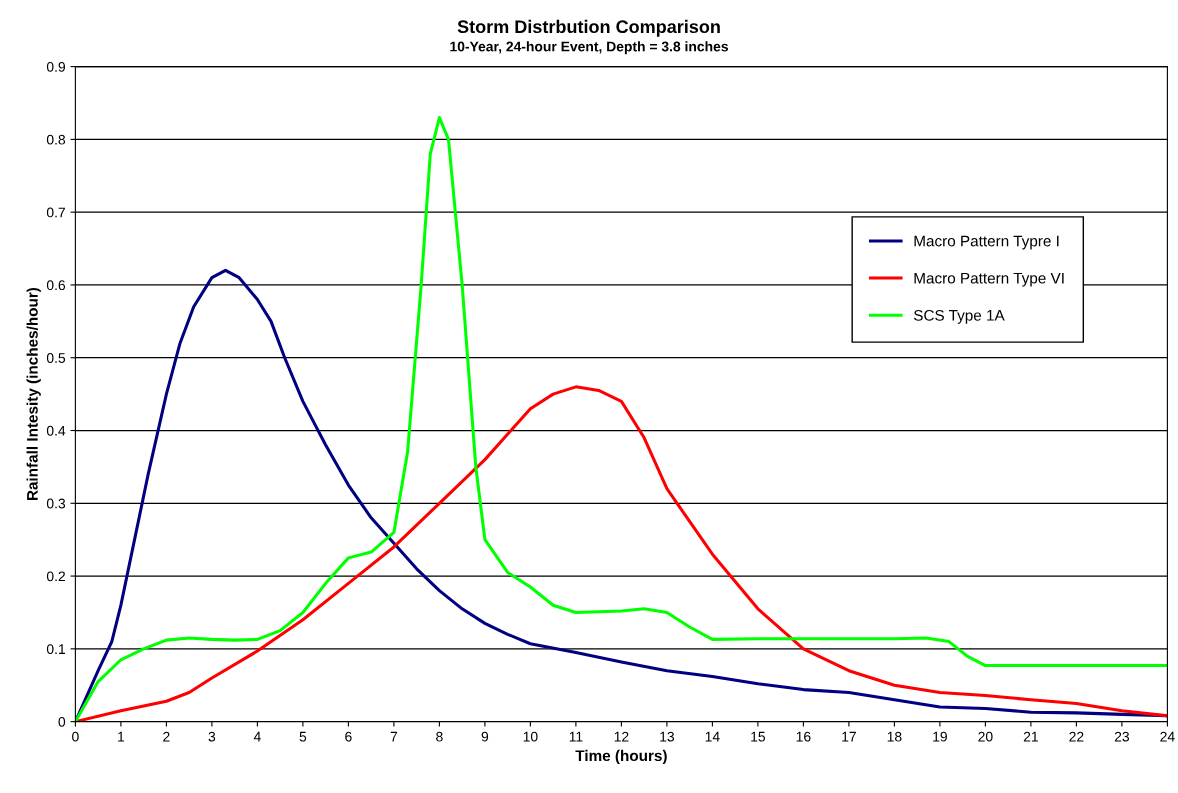 The image size is (1178, 793). Describe the element at coordinates (55, 576) in the screenshot. I see `y-tick-label: 0.2` at that location.